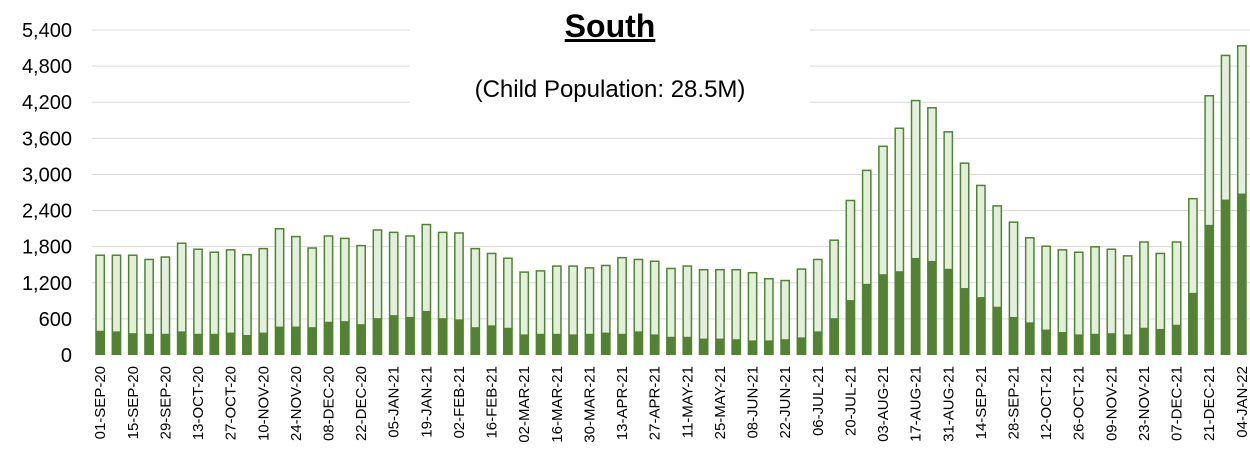 The width and height of the screenshot is (1250, 458). What do you see at coordinates (981, 402) in the screenshot?
I see `x-tick-label: 14-SEP-21` at bounding box center [981, 402].